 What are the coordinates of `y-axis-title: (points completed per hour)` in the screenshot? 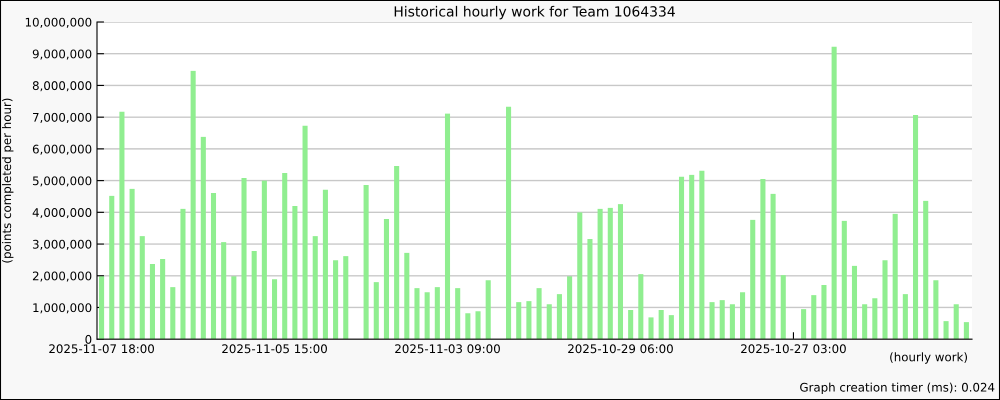 It's located at (8, 180).